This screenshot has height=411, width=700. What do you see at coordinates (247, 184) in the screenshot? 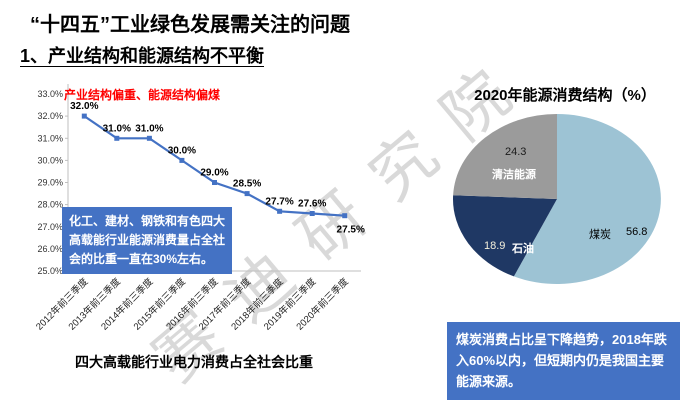
I see `svg-text: 28.5%` at bounding box center [247, 184].